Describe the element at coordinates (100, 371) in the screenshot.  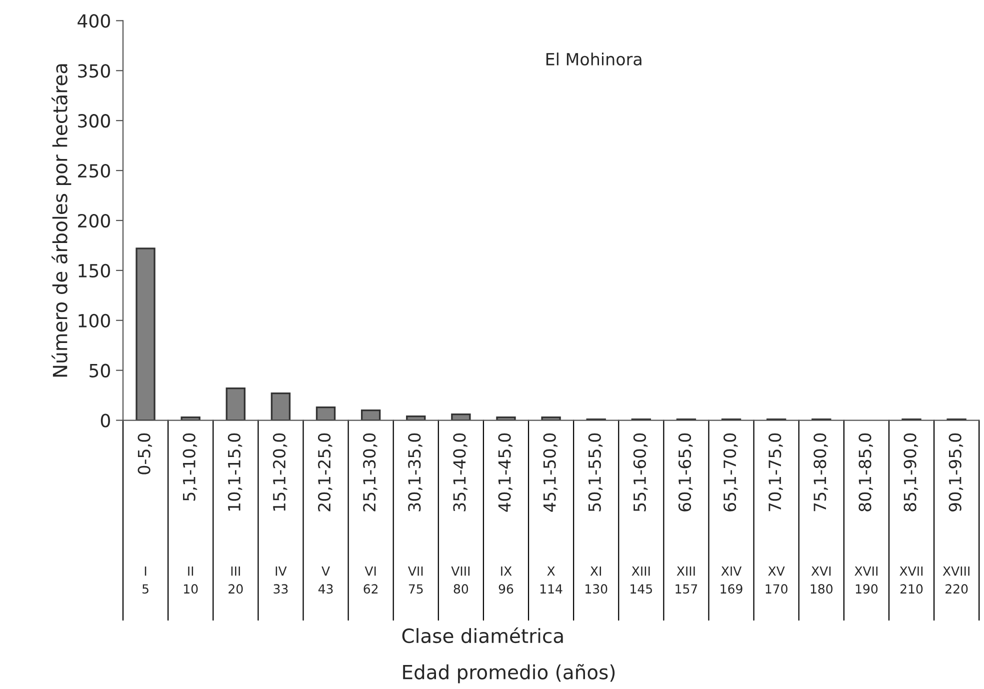
I see `y-tick-label: 50` at that location.